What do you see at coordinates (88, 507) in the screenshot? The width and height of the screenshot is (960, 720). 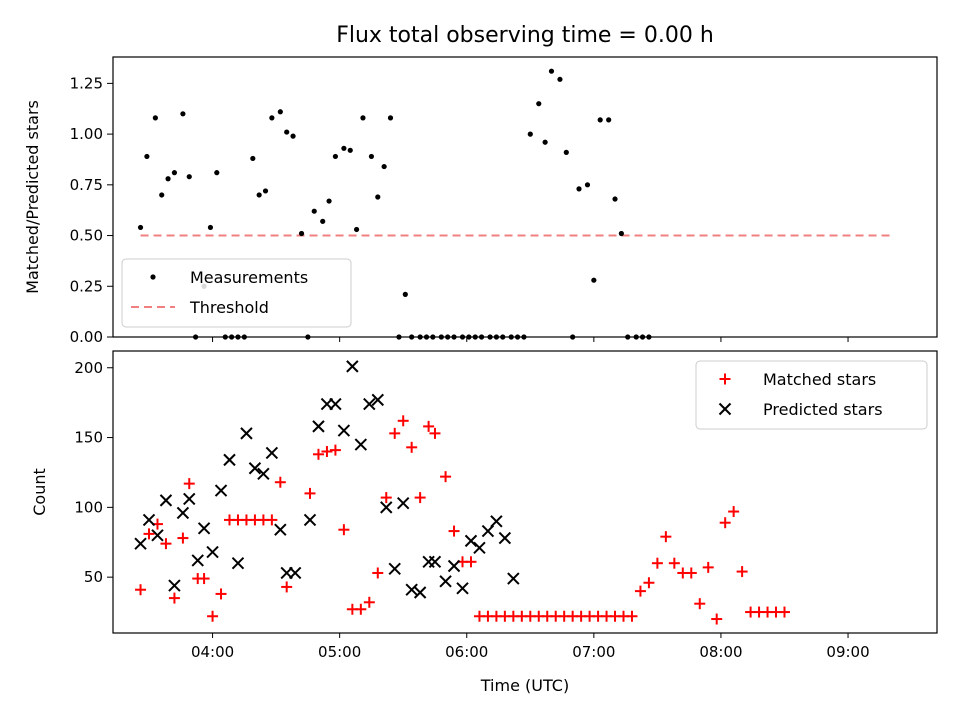 I see `bottom-y-tick-label: 100` at bounding box center [88, 507].